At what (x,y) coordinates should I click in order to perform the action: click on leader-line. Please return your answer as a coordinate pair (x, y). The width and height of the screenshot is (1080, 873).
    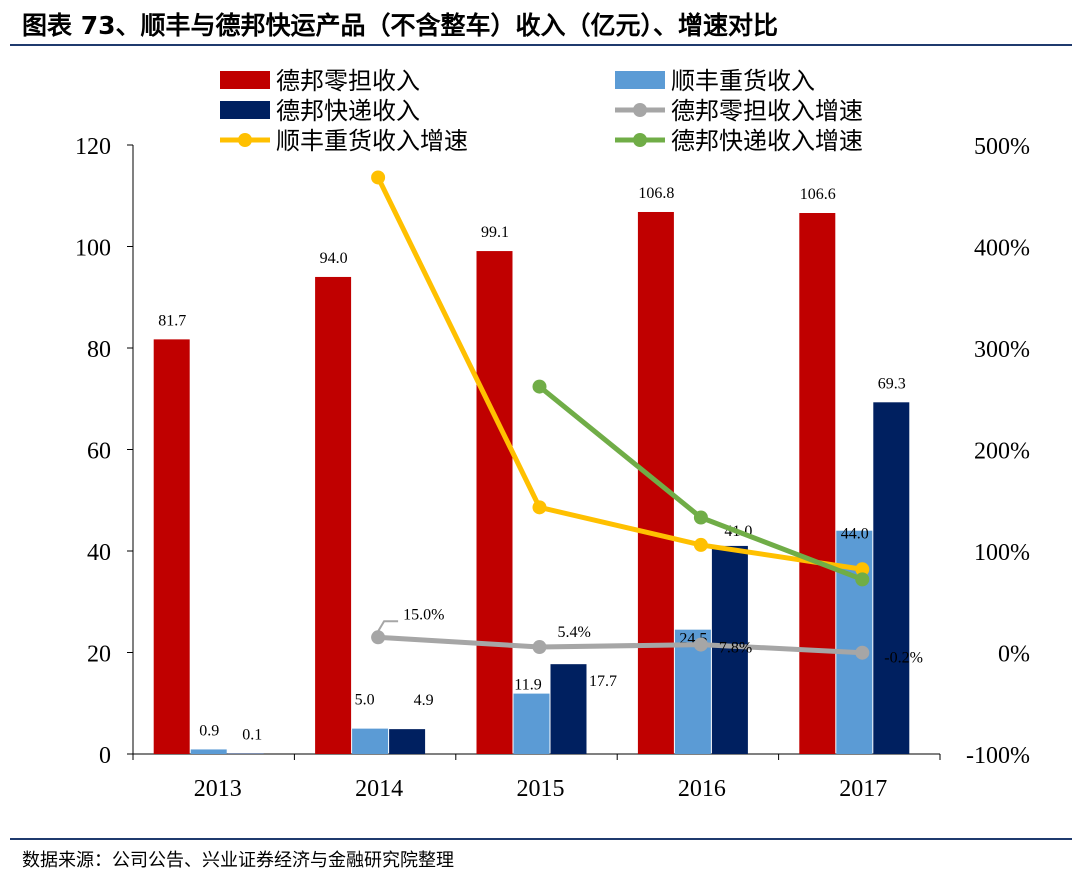
    Looking at the image, I should click on (388, 626).